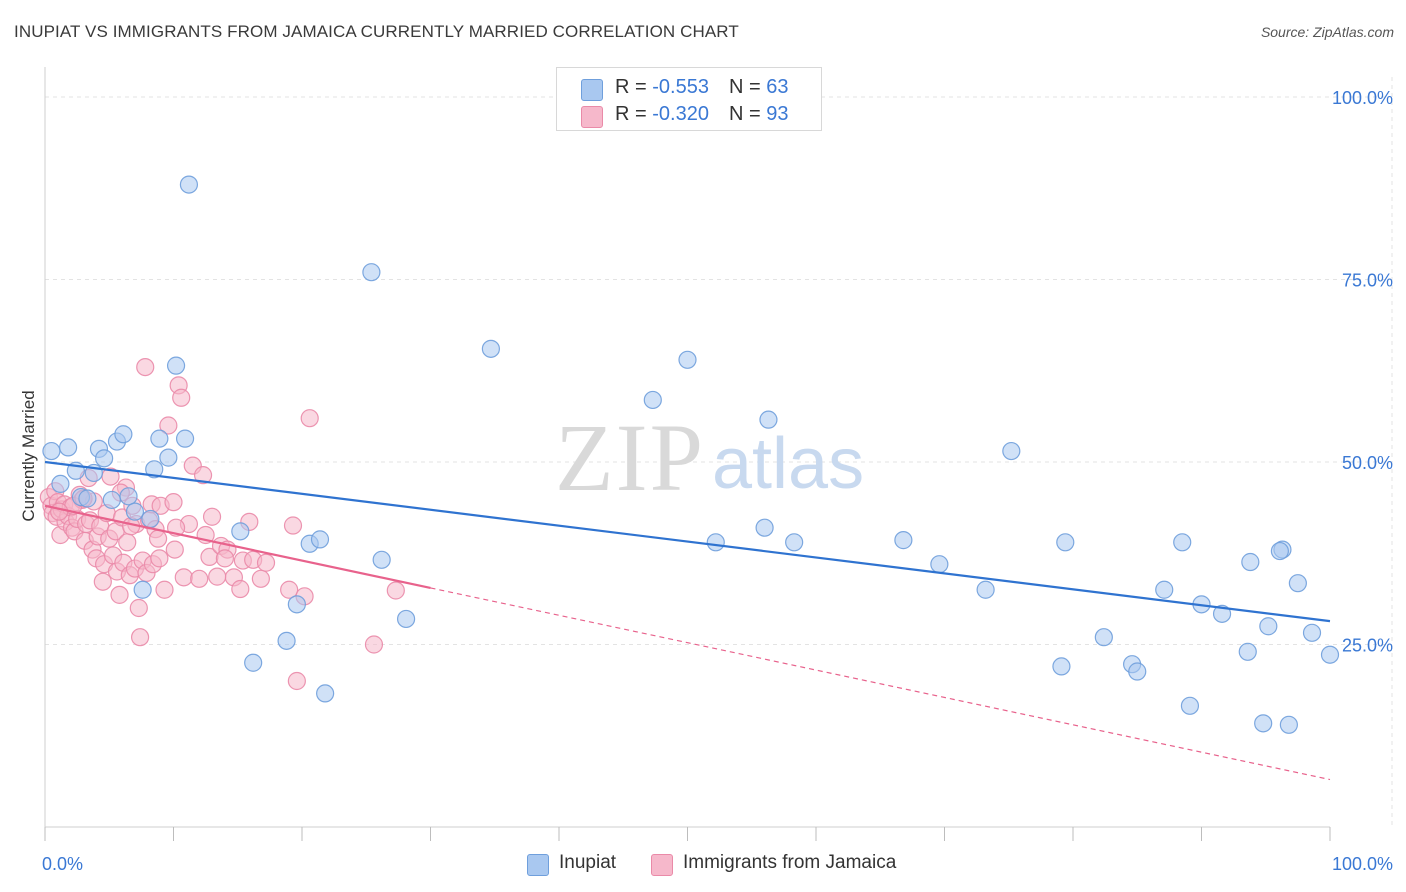 Image resolution: width=1406 pixels, height=892 pixels. Describe the element at coordinates (777, 114) in the screenshot. I see `n-value-jamaica: 93` at that location.